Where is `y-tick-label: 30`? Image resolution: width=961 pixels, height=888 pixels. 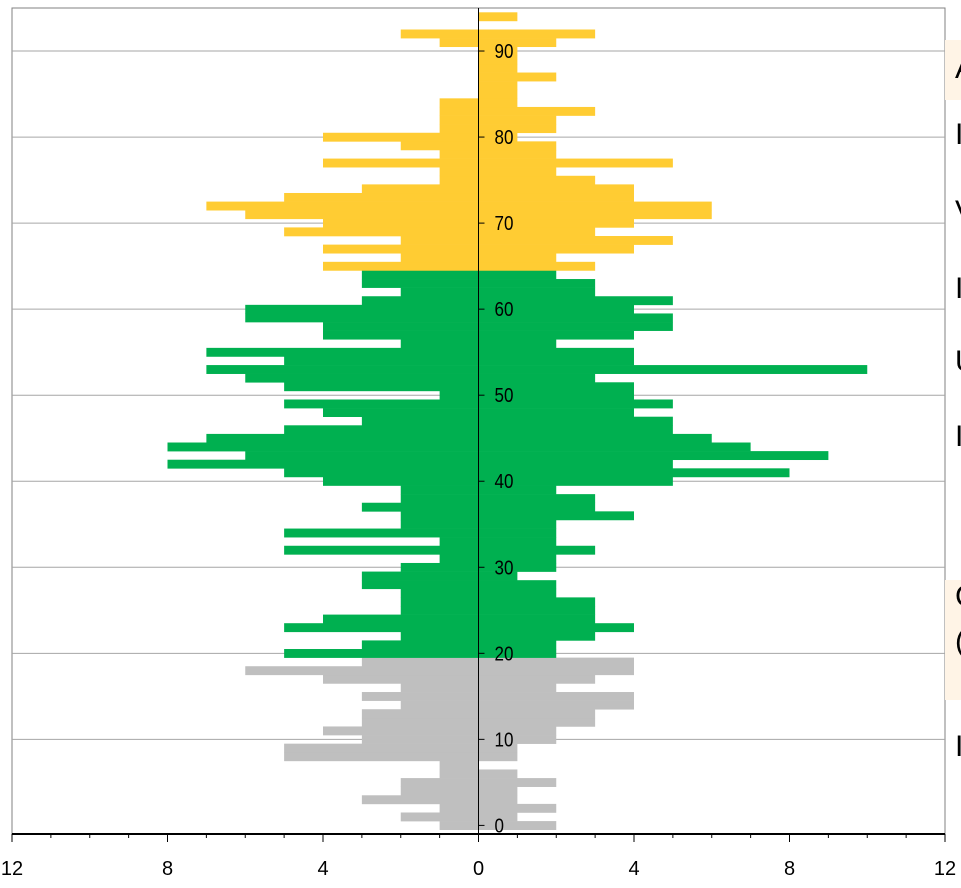 y-tick-label: 30 is located at coordinates (504, 567).